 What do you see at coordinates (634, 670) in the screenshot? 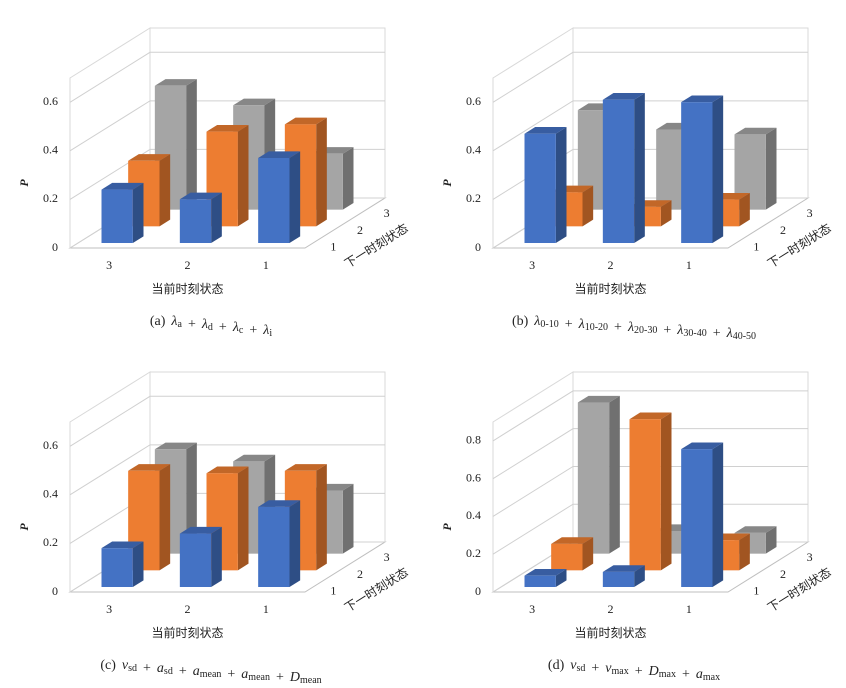
I see `caption: (d) vsd + vmax + Dmax + amax` at bounding box center [634, 670].